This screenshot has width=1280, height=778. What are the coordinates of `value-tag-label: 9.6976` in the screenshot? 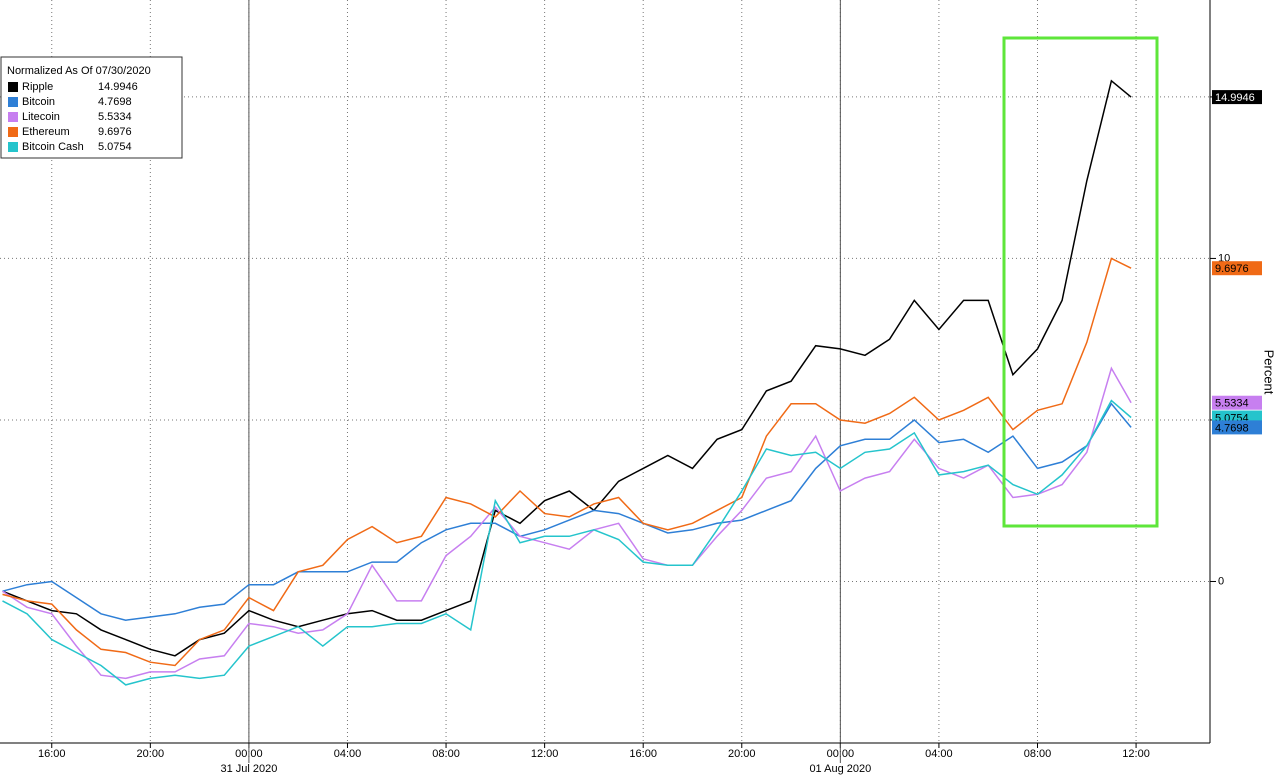 It's located at (1232, 269).